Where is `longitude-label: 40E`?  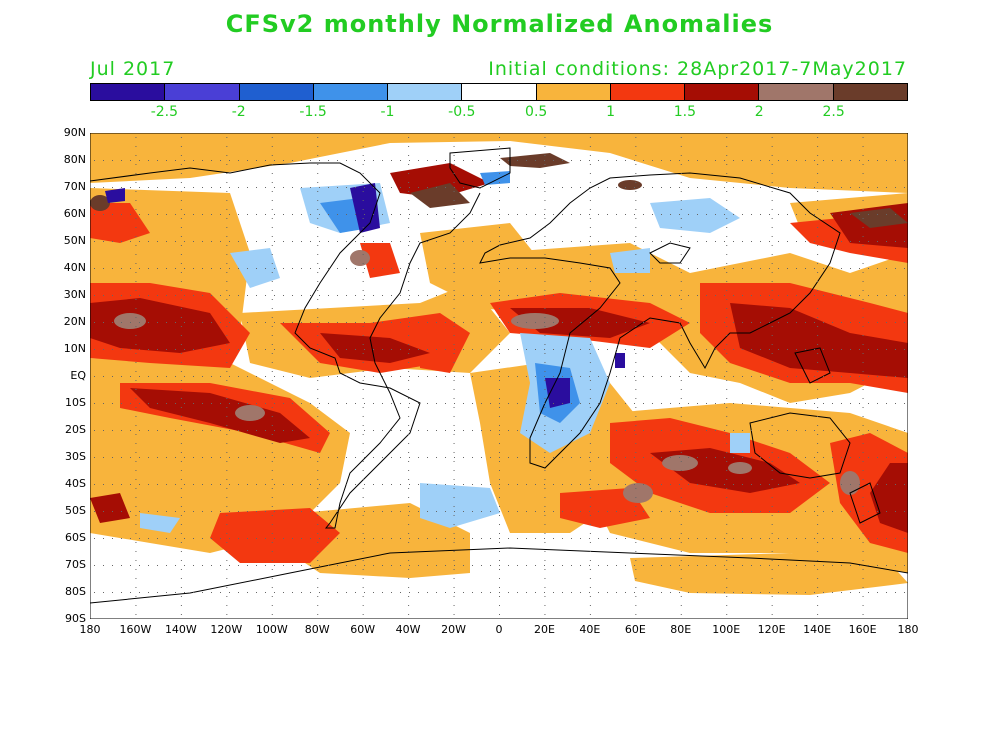
longitude-label: 40E is located at coordinates (590, 629).